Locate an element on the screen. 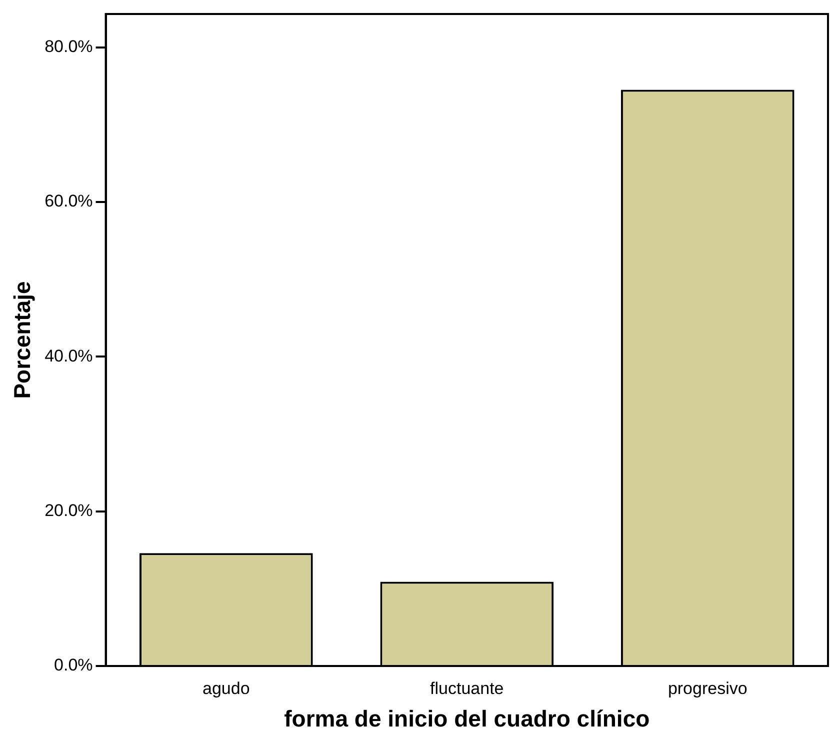 The image size is (830, 742). x-tick-label: progresivo is located at coordinates (708, 688).